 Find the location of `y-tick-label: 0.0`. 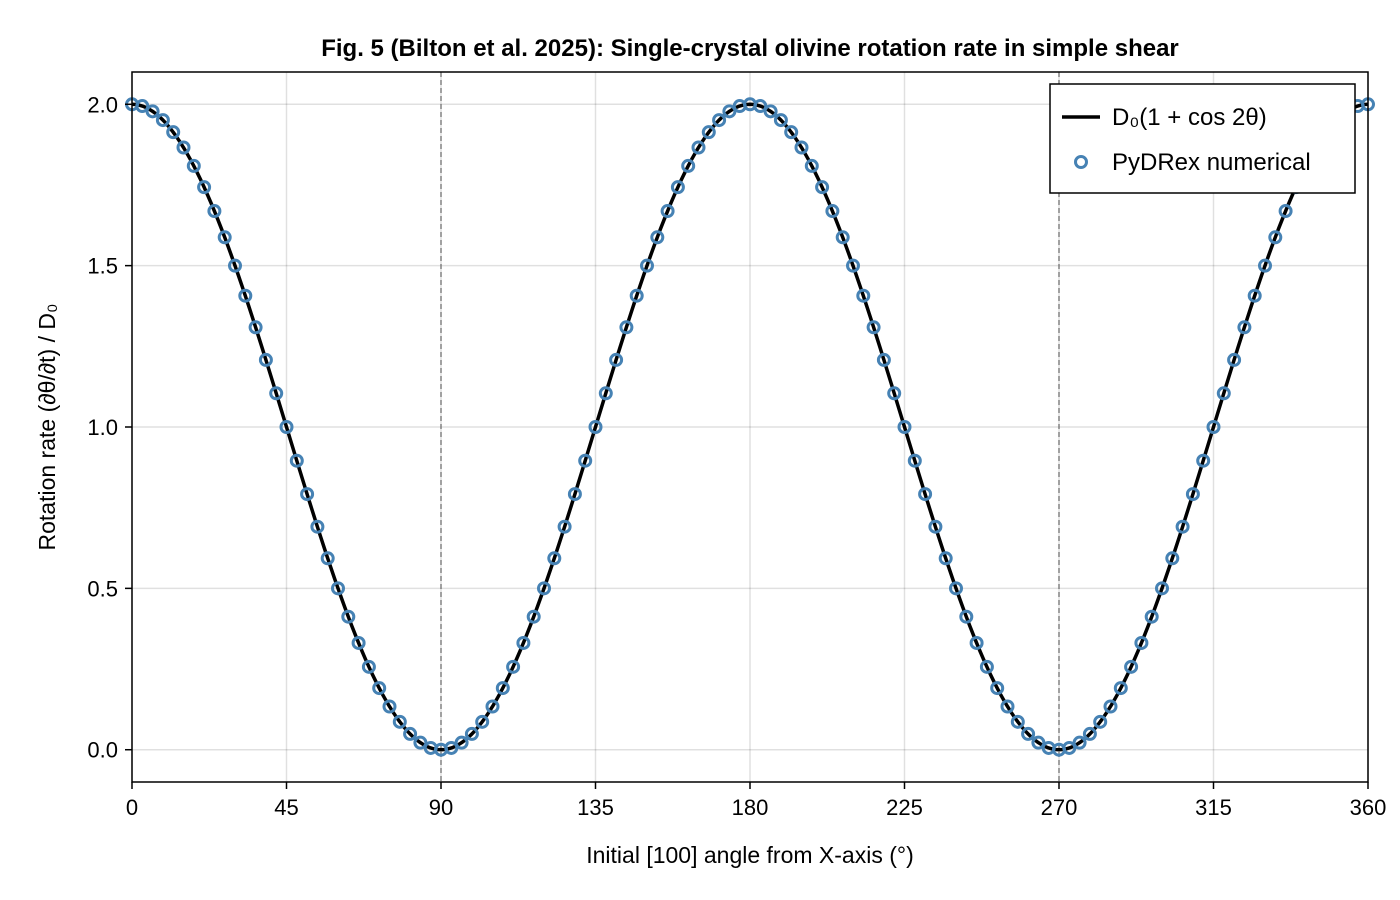

y-tick-label: 0.0 is located at coordinates (102, 750).